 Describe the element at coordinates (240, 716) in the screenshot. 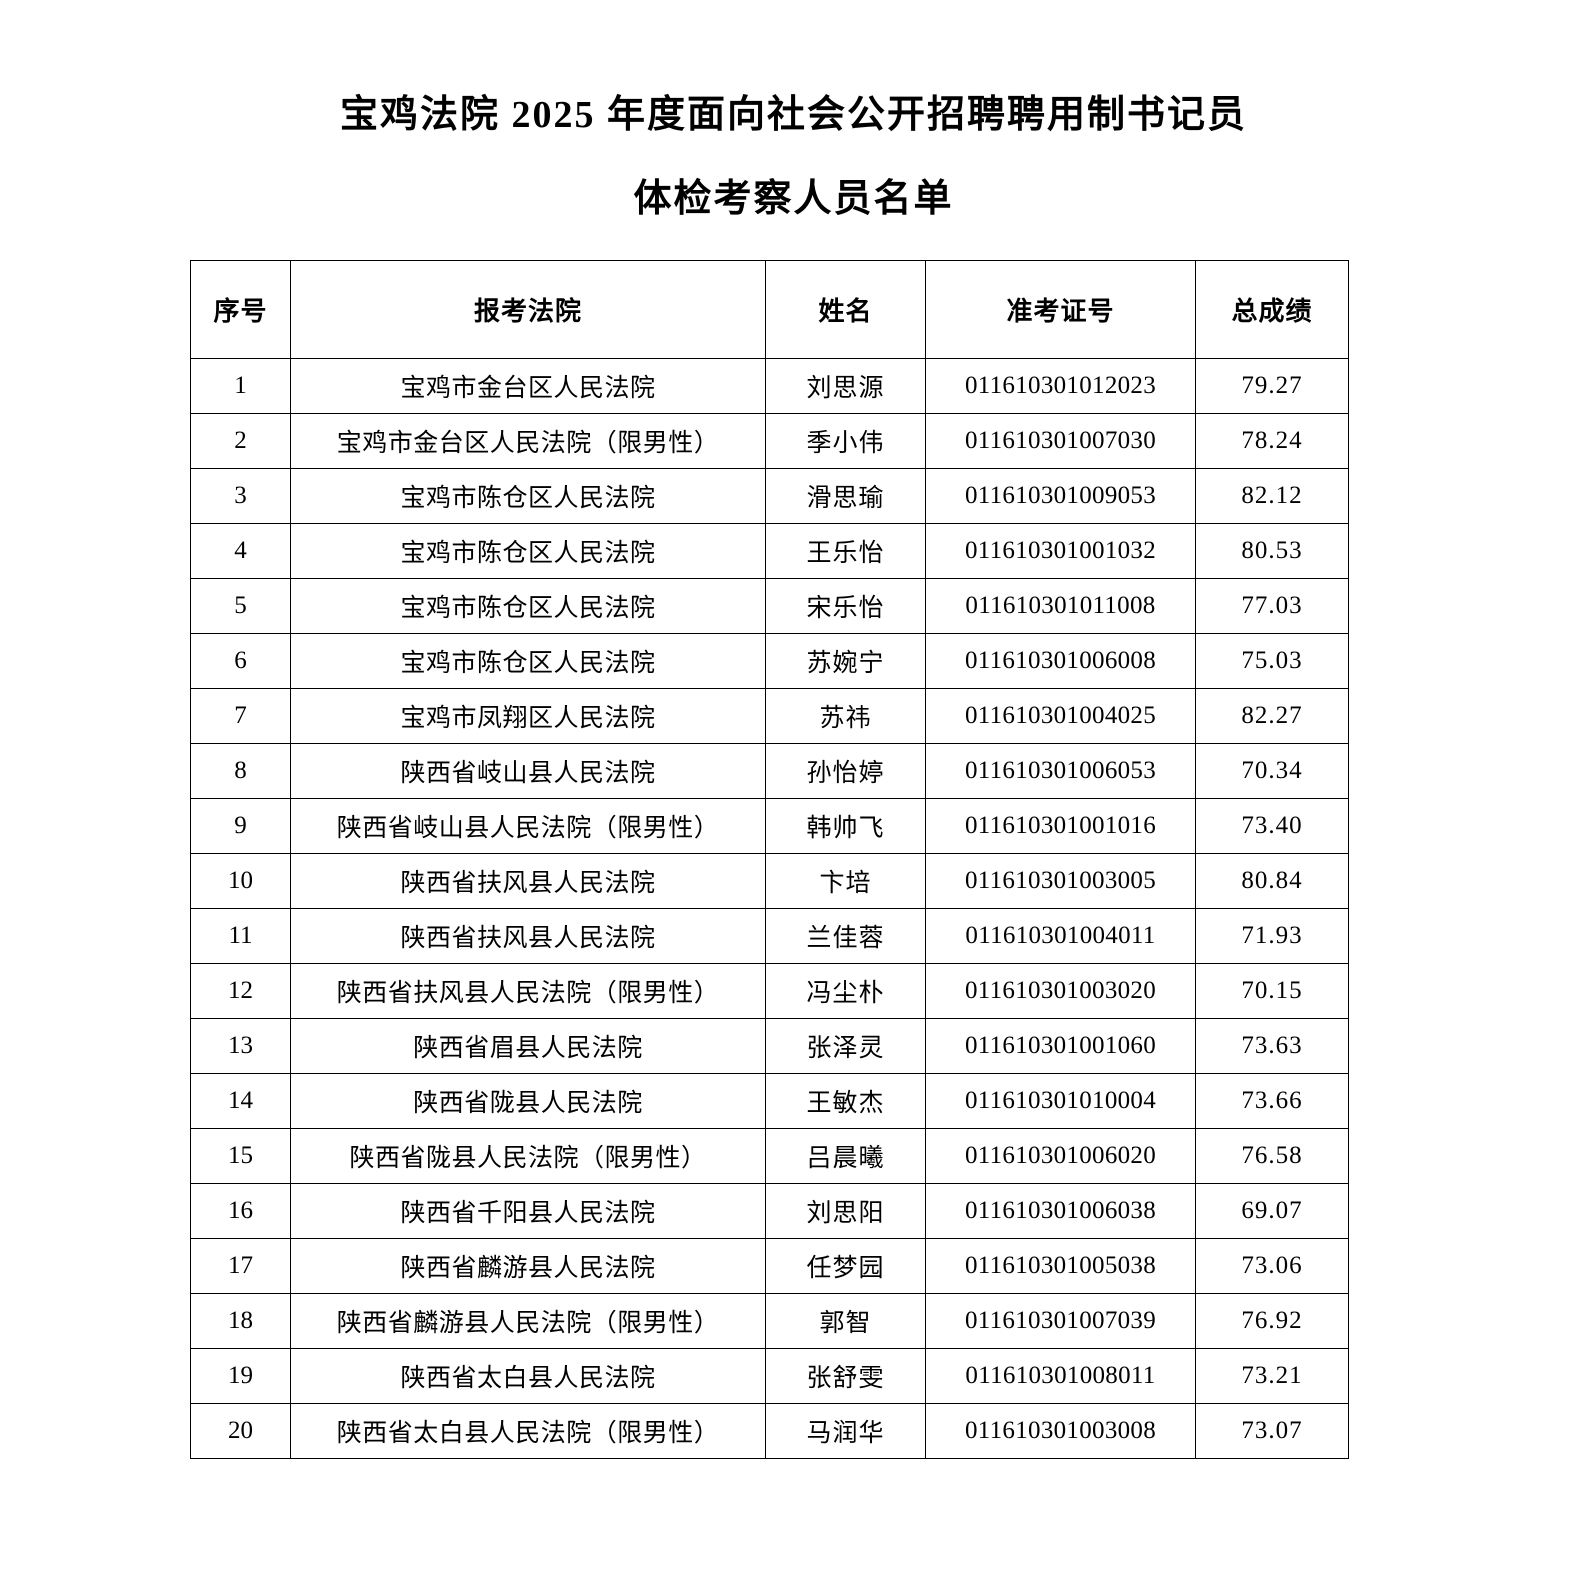

I see `cell-index: 7` at that location.